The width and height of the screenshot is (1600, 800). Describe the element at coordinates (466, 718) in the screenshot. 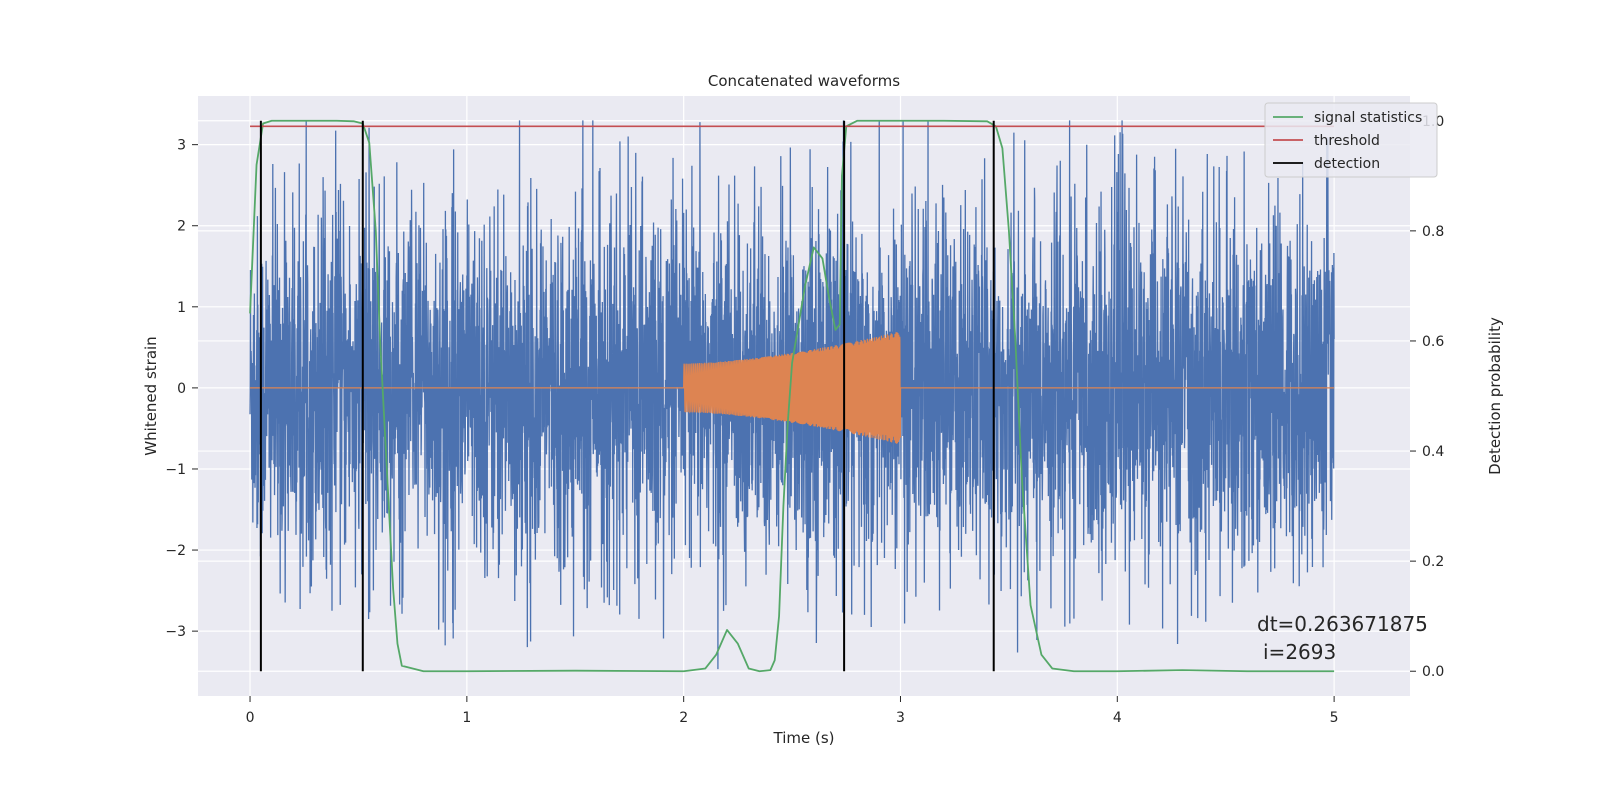

I see `x-tick-label: 1` at that location.